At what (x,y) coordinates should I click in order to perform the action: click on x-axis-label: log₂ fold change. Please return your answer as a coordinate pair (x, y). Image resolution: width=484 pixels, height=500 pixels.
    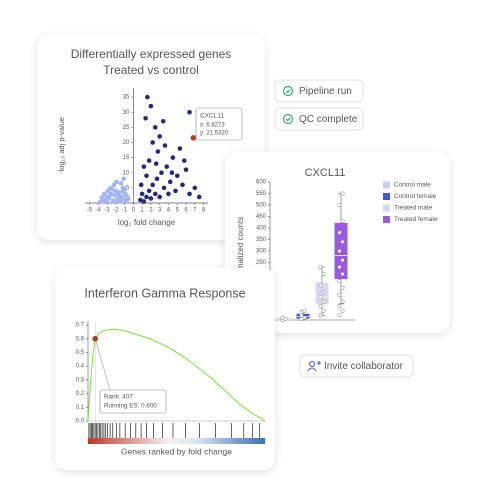
    Looking at the image, I should click on (147, 222).